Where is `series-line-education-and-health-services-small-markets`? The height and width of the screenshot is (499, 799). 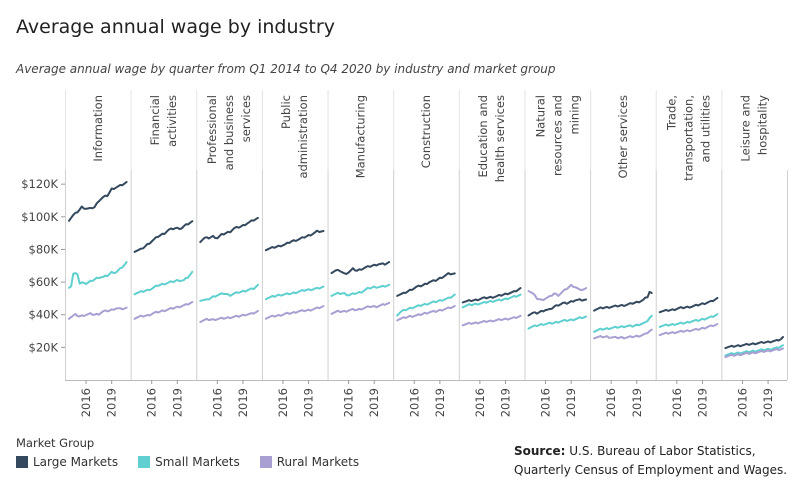 series-line-education-and-health-services-small-markets is located at coordinates (491, 301).